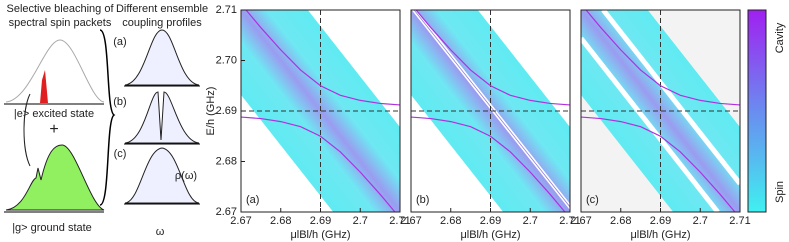 The width and height of the screenshot is (789, 242). I want to click on y-tick-label: 2.70, so click(226, 60).